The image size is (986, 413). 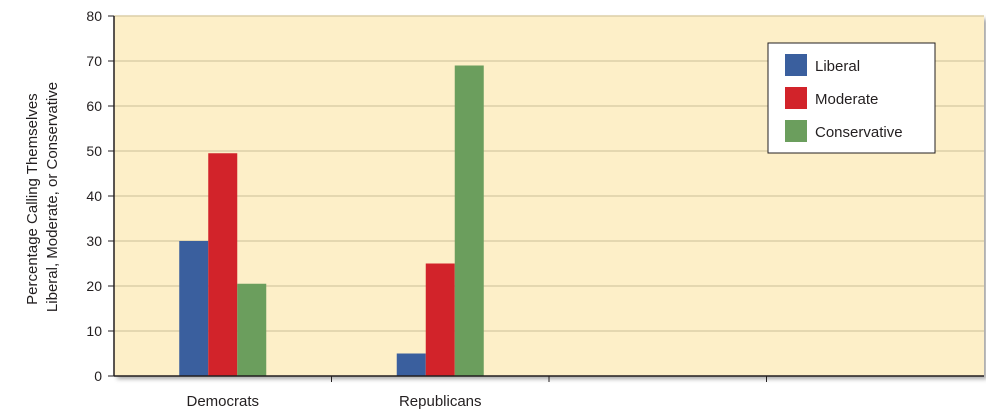 What do you see at coordinates (94, 241) in the screenshot?
I see `y-tick-label: 30` at bounding box center [94, 241].